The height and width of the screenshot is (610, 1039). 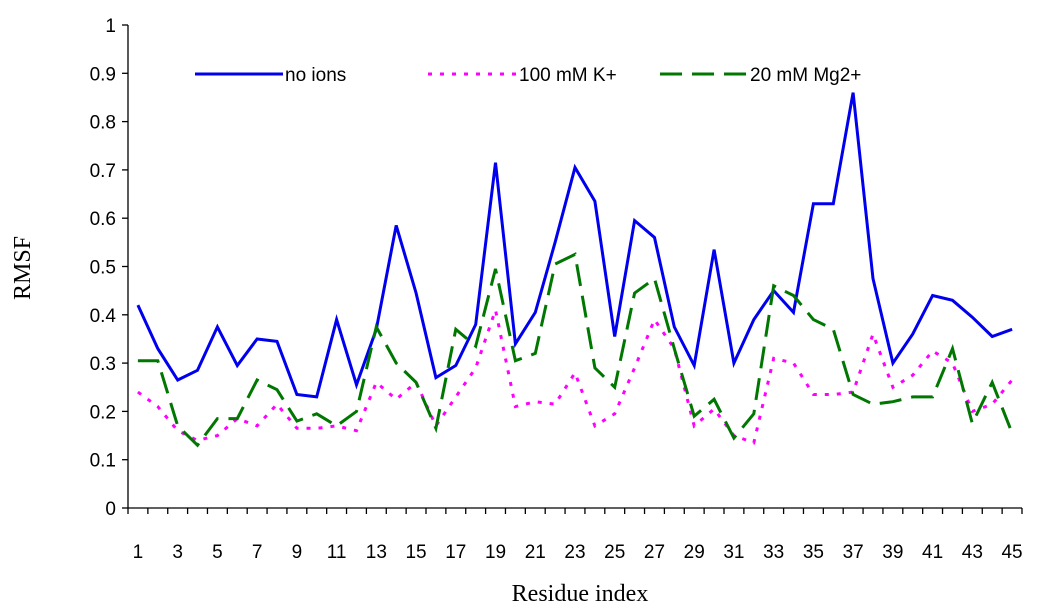 I want to click on y-axis-ticks: 0 0.1 0.2 0.3 0.4 0.5 0.6 0.7 0.8 0.9 1, so click(x=109, y=268).